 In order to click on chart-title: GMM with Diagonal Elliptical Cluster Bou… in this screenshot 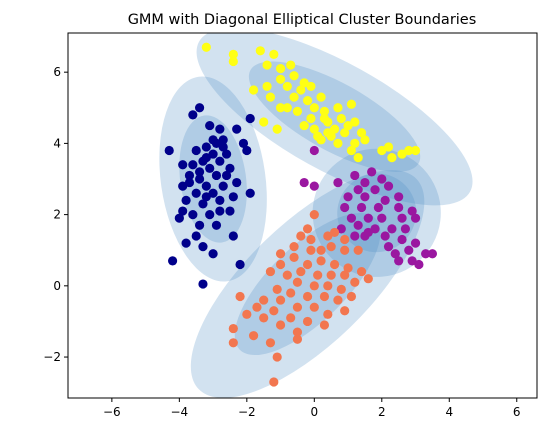, I will do `click(302, 20)`.